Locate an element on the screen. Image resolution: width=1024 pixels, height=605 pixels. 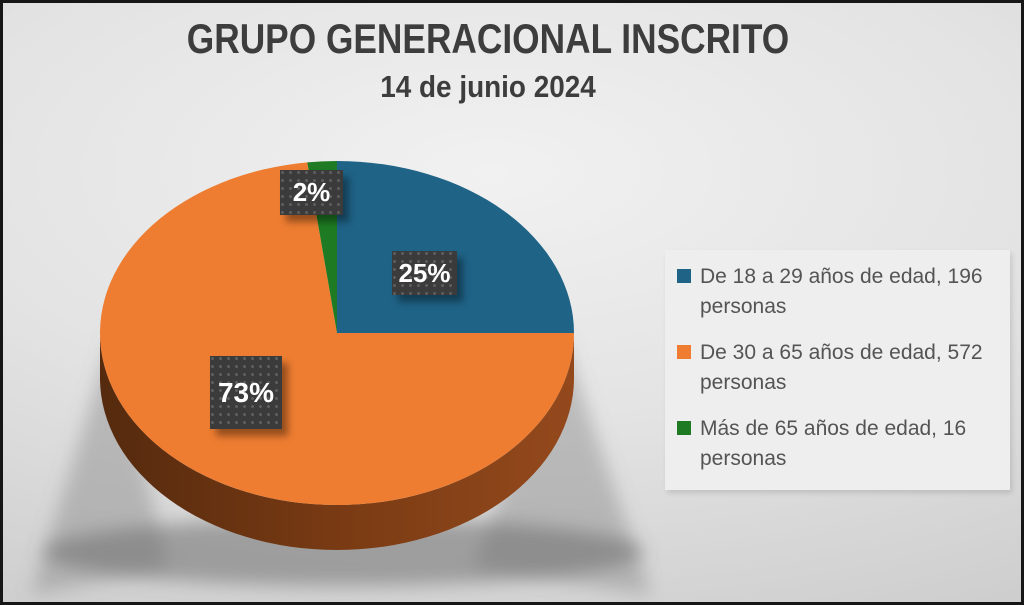
legend-item: De 30 a 65 años de edad, 572 personas is located at coordinates (838, 368).